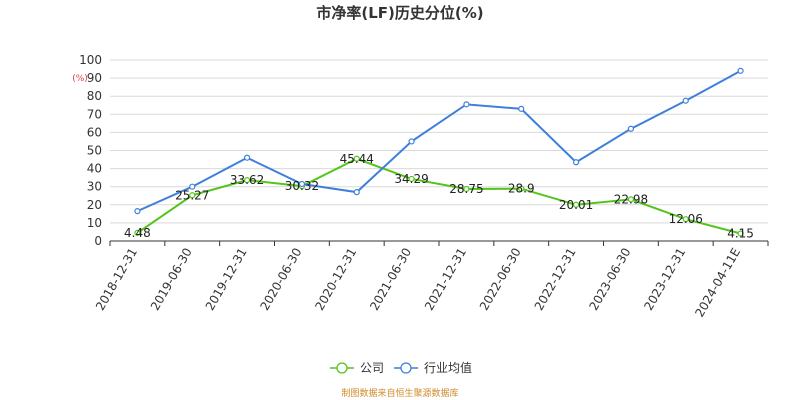  I want to click on data-label: 4.48, so click(137, 233).